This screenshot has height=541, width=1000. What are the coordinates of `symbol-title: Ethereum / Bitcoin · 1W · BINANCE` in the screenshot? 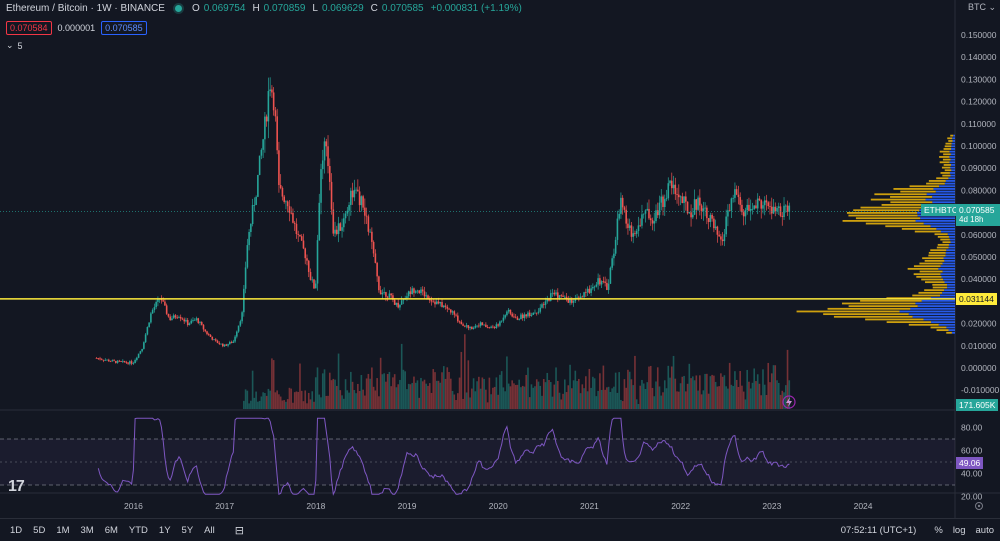 It's located at (85, 8).